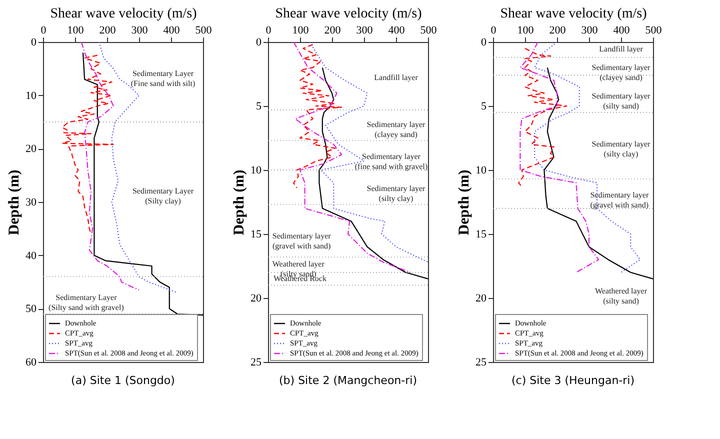 The width and height of the screenshot is (720, 439). What do you see at coordinates (573, 380) in the screenshot?
I see `text: (c) Site 3 (Heungan-ri)` at bounding box center [573, 380].